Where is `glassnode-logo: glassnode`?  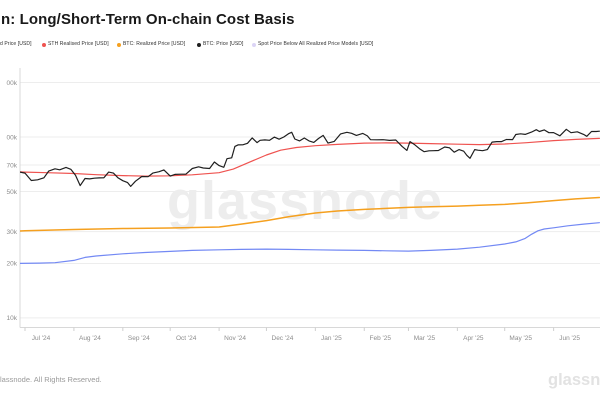
glassnode-logo: glassnode is located at coordinates (574, 380).